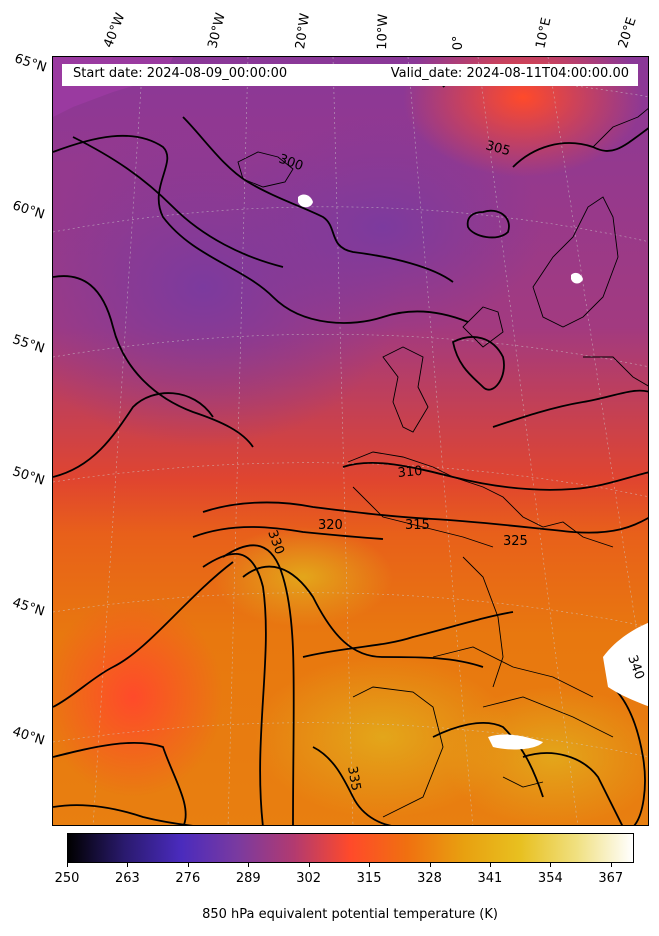 This screenshot has height=936, width=659. Describe the element at coordinates (611, 878) in the screenshot. I see `colorbar-tick-label: 367` at that location.